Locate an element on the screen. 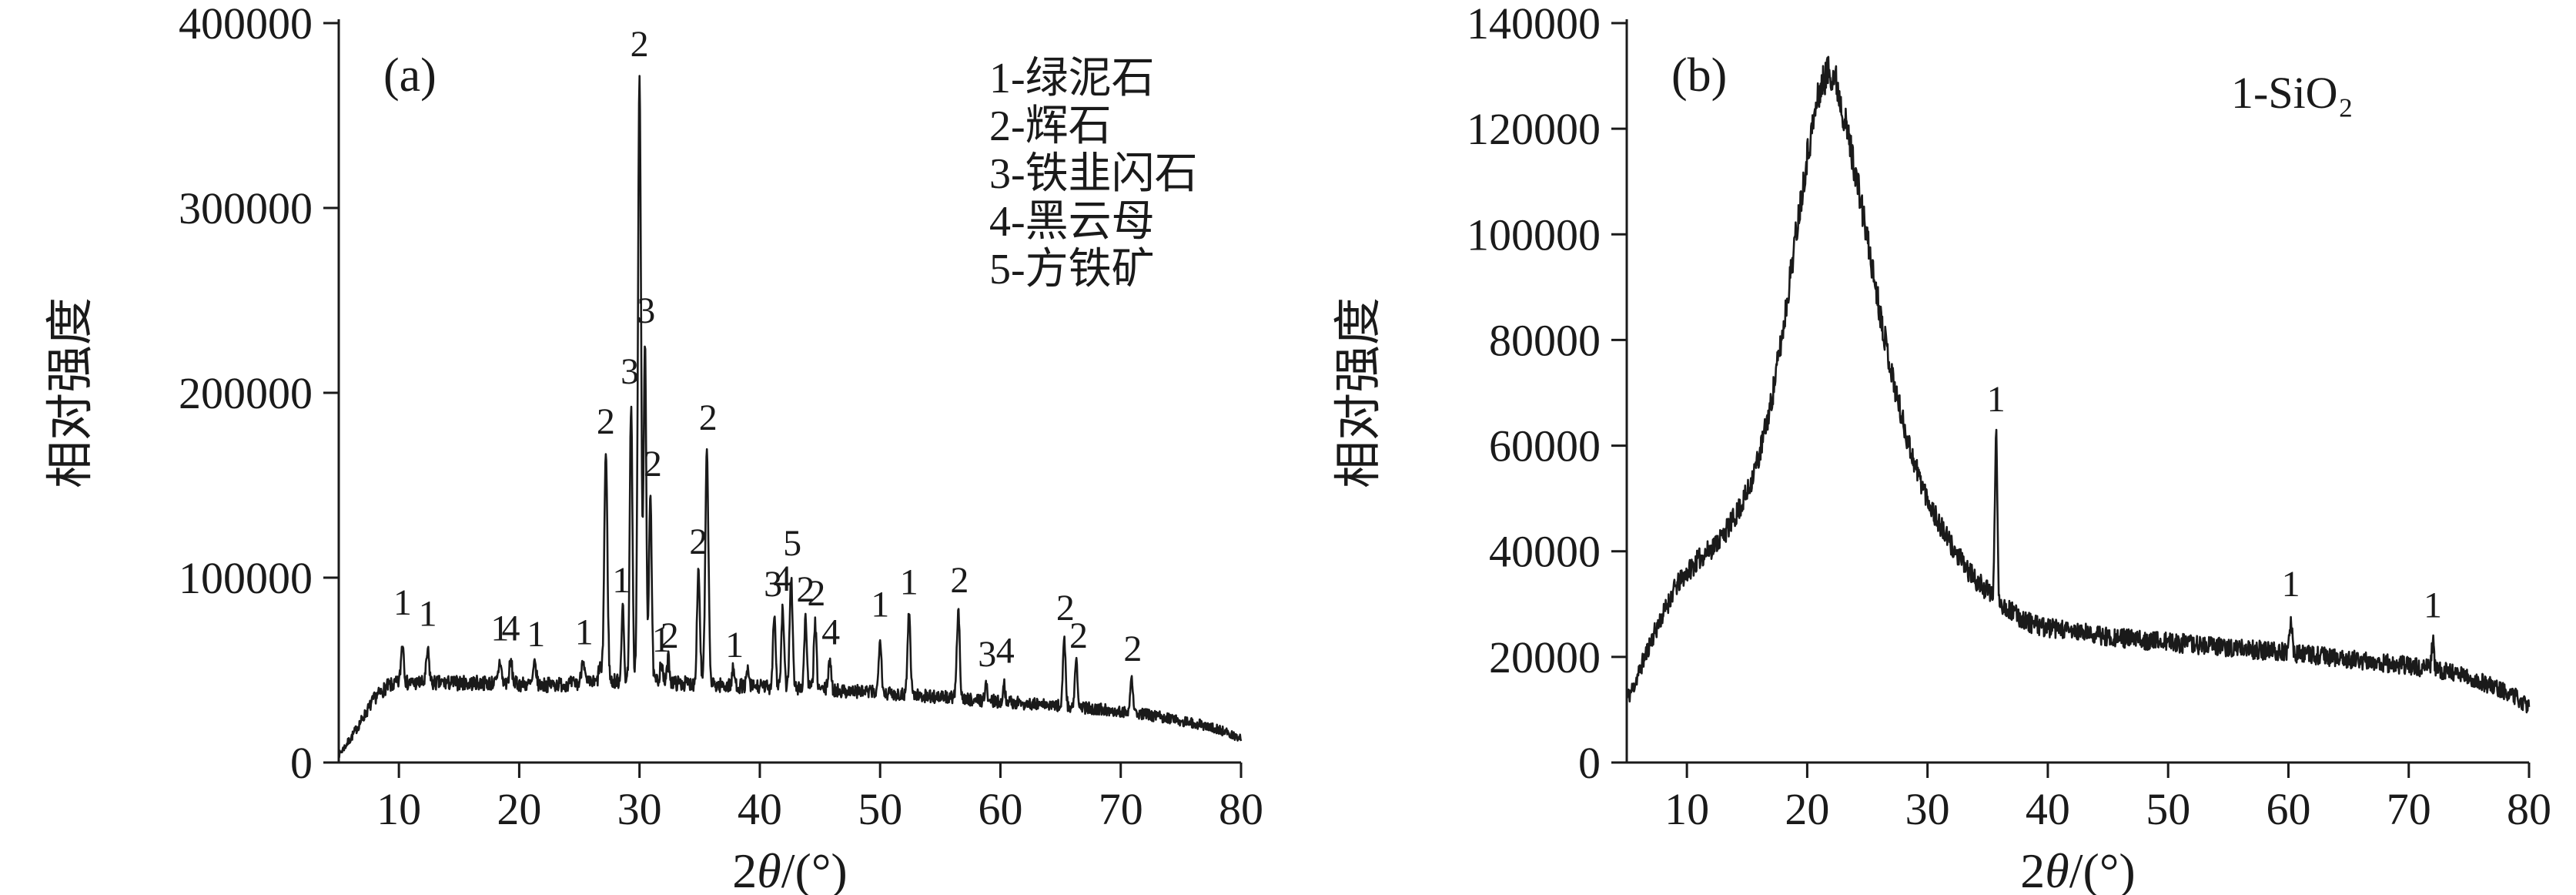 The height and width of the screenshot is (895, 2576). y-tick-label: 400000 is located at coordinates (246, 25).